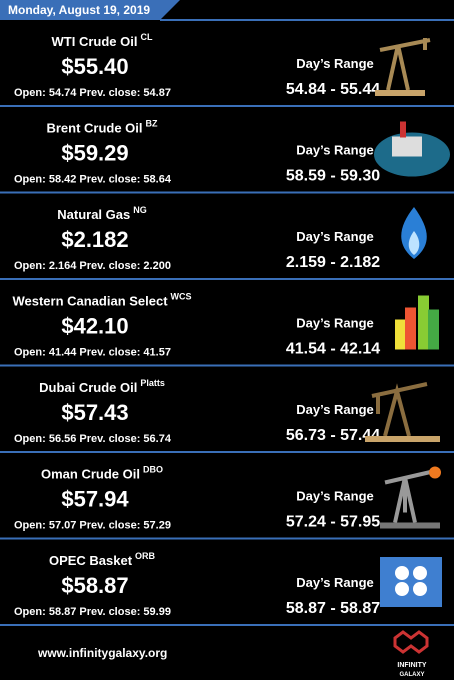  What do you see at coordinates (140, 210) in the screenshot?
I see `ticker: NG` at bounding box center [140, 210].